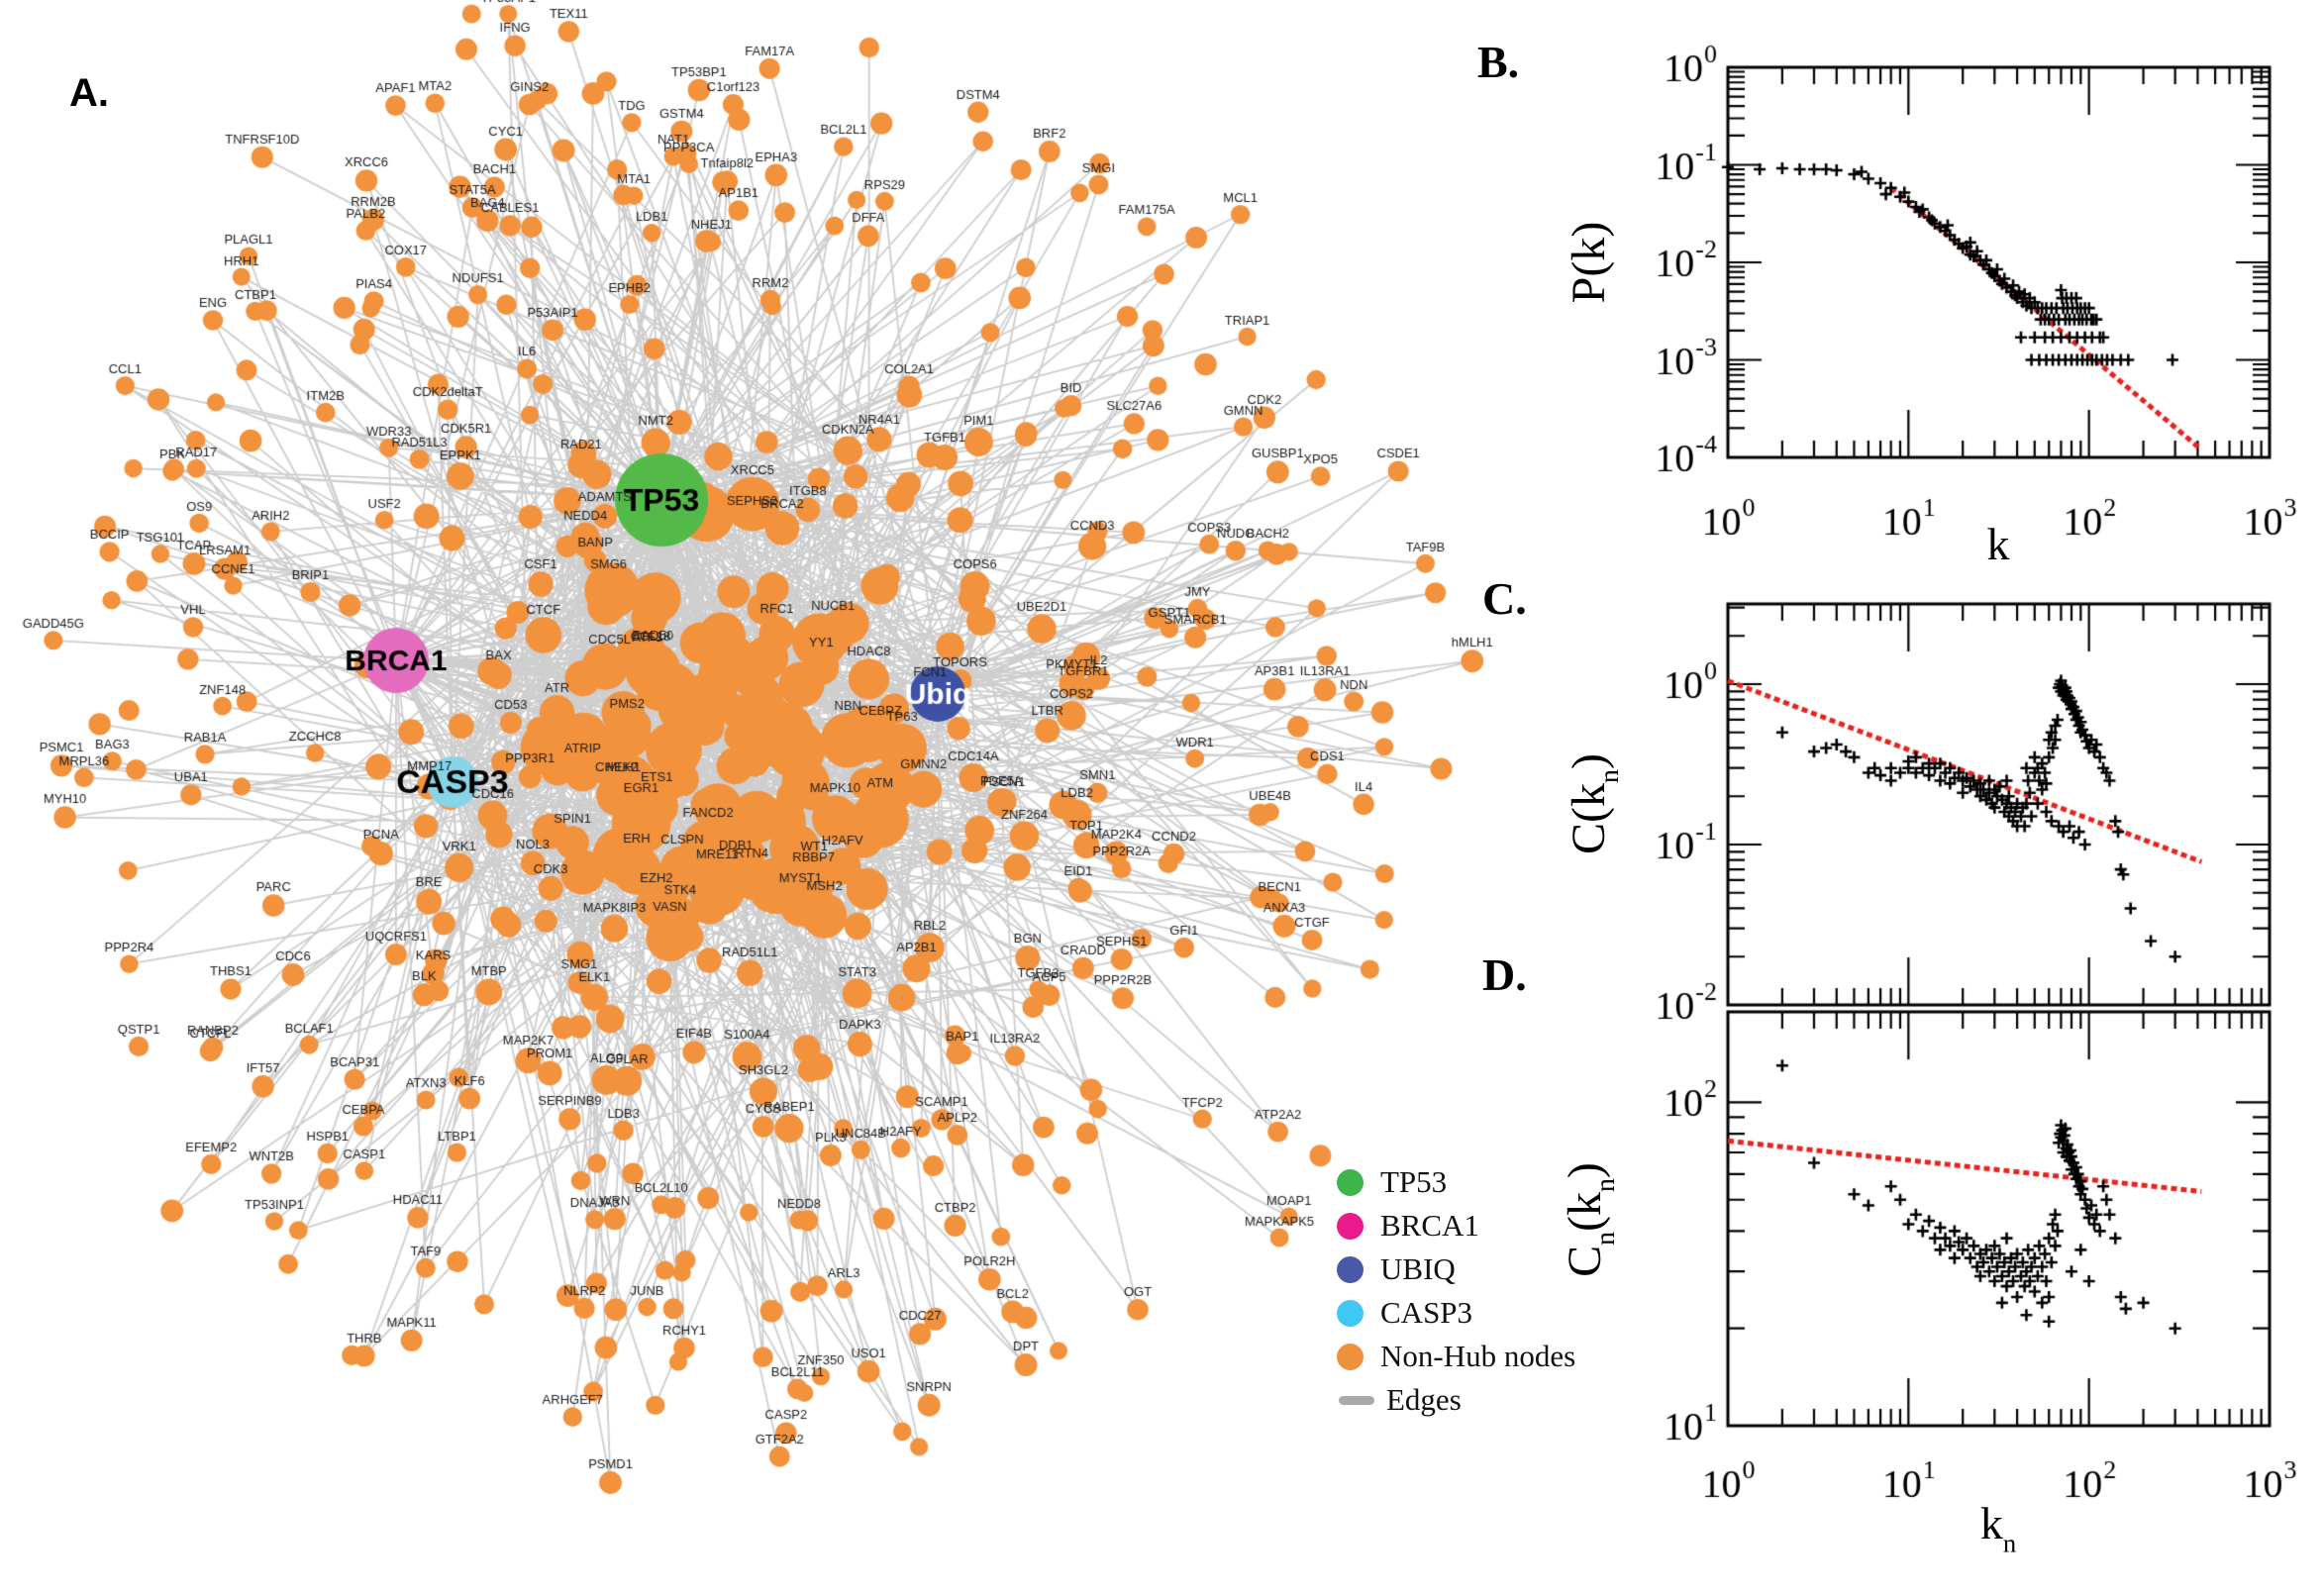  I want to click on legend-item-edges: Edges, so click(1456, 1400).